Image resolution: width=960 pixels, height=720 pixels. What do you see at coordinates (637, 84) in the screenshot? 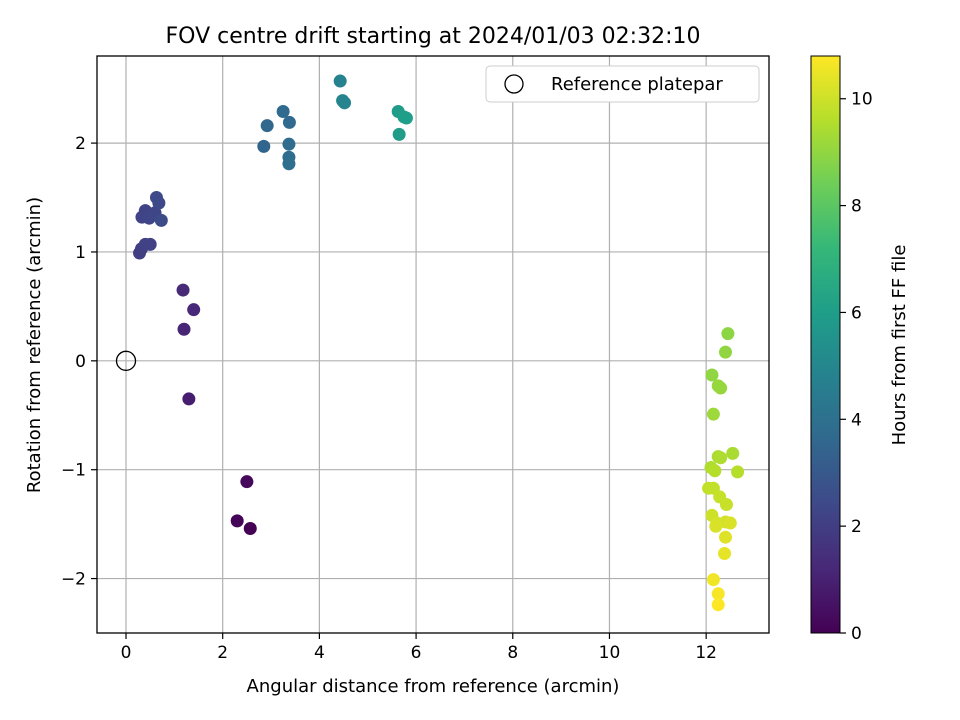
I see `legend-label: Reference platepar` at bounding box center [637, 84].